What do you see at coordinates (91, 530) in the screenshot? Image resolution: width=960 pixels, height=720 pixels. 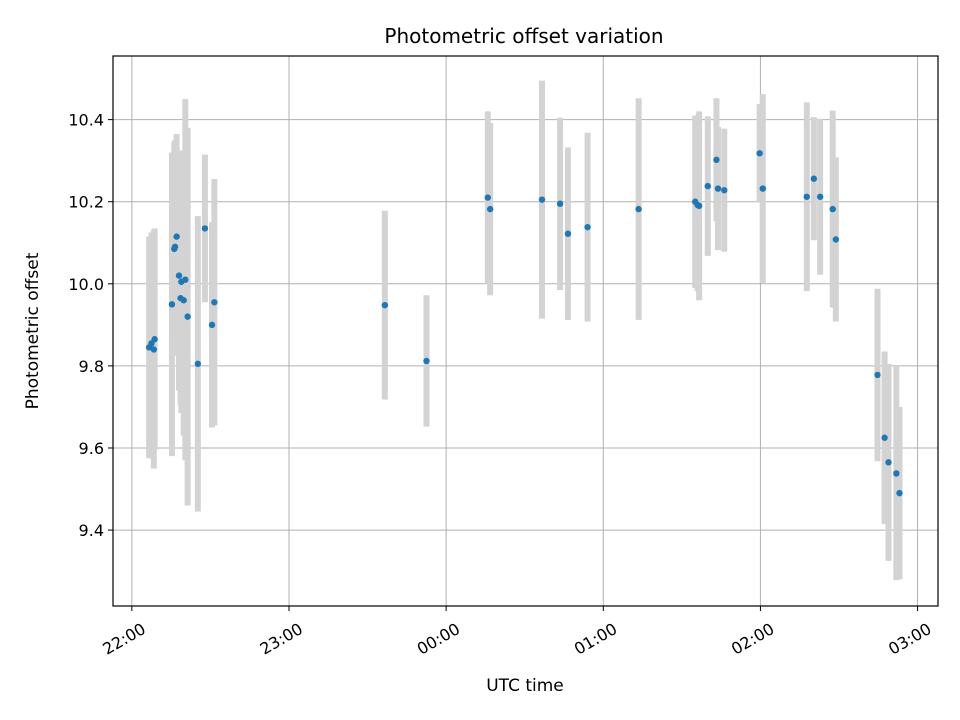 I see `y-tick-label: 9.4` at bounding box center [91, 530].